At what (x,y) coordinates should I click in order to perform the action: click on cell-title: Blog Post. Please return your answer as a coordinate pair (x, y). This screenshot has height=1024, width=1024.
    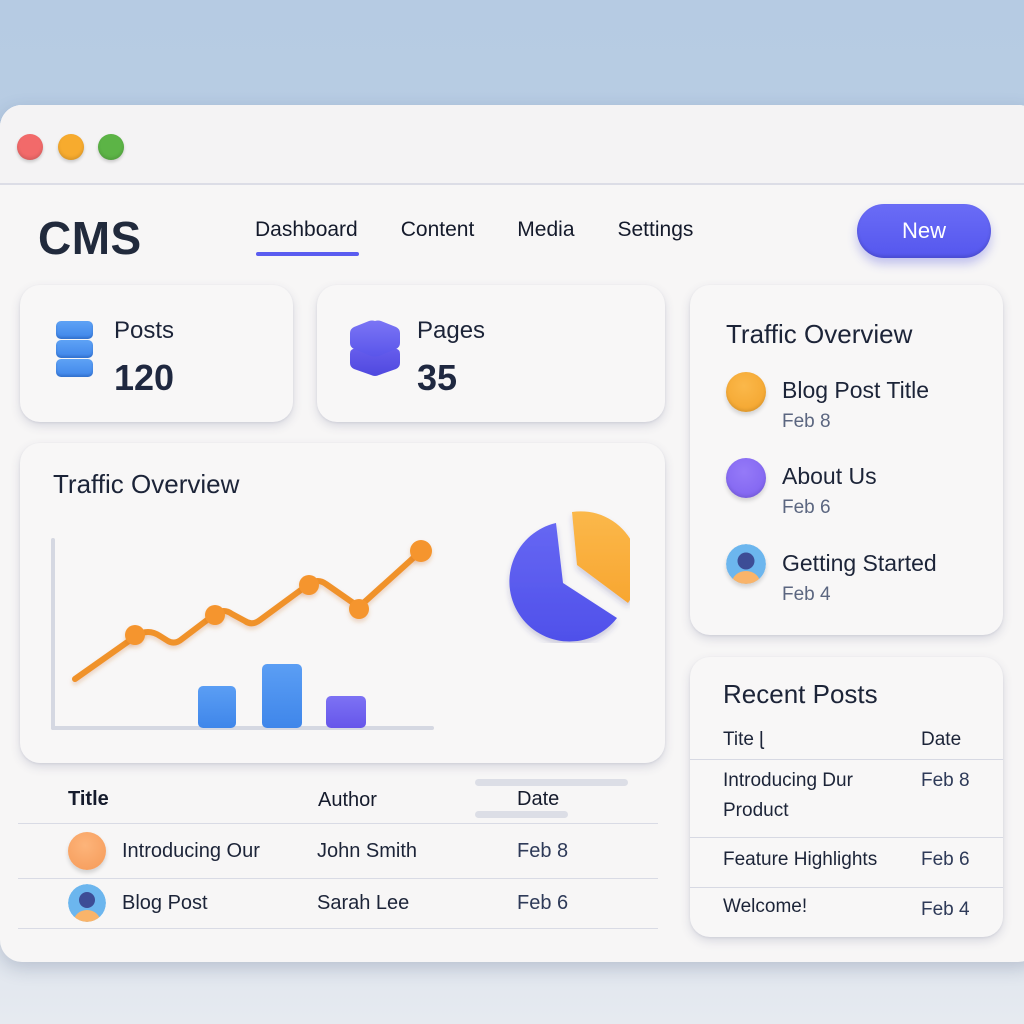
    Looking at the image, I should click on (165, 903).